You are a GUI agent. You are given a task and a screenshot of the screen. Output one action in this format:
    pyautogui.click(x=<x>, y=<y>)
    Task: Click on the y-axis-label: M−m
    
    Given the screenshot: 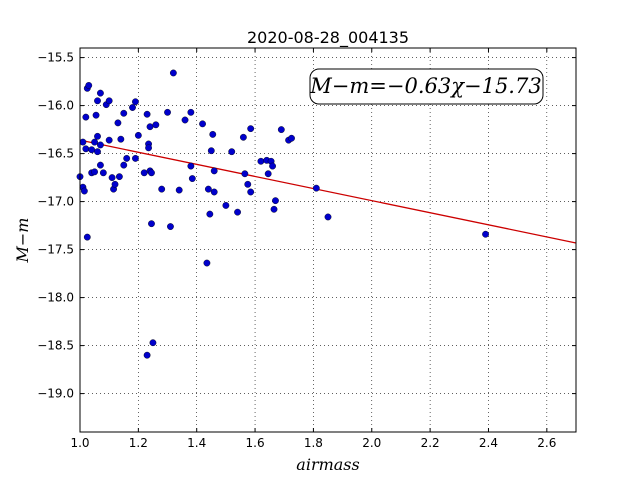 What is the action you would take?
    pyautogui.click(x=22, y=241)
    